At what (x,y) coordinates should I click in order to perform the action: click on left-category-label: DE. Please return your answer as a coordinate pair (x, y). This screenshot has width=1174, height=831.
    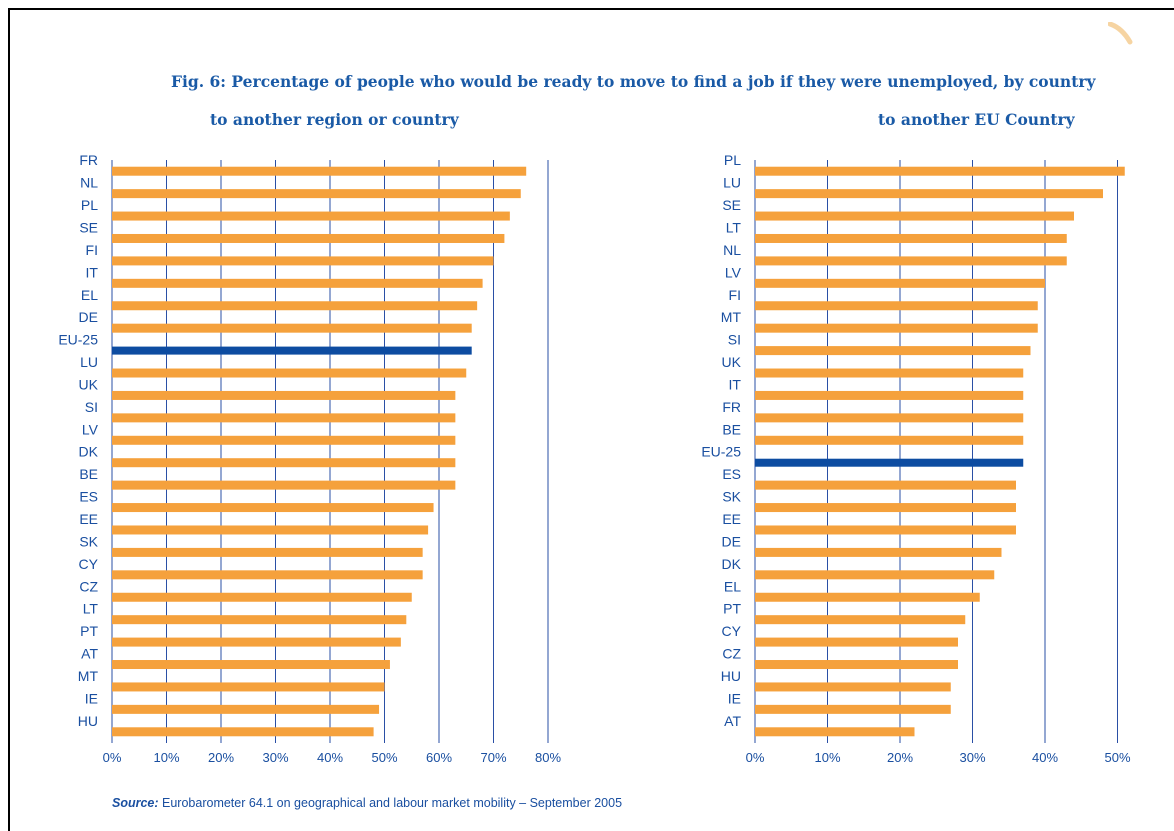
    Looking at the image, I should click on (88, 317).